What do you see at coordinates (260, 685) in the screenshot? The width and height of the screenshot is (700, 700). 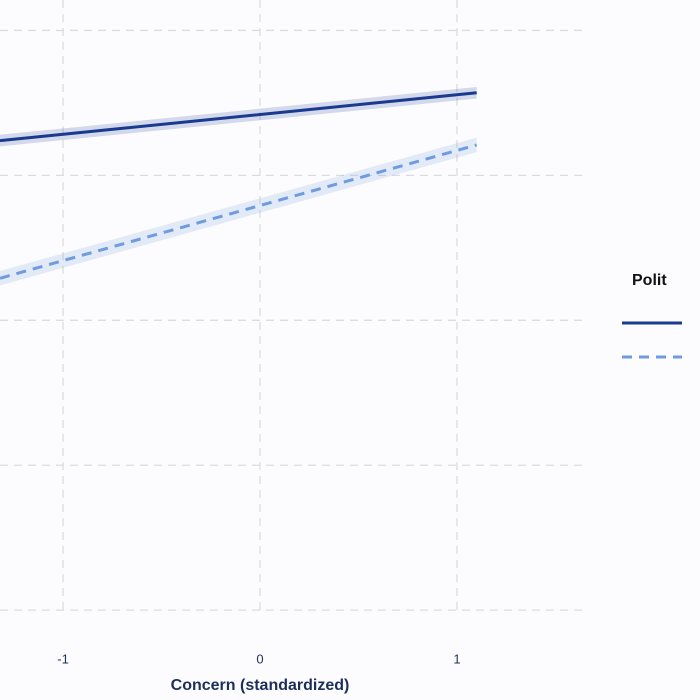 I see `x-axis-title: Concern (standardized)` at bounding box center [260, 685].